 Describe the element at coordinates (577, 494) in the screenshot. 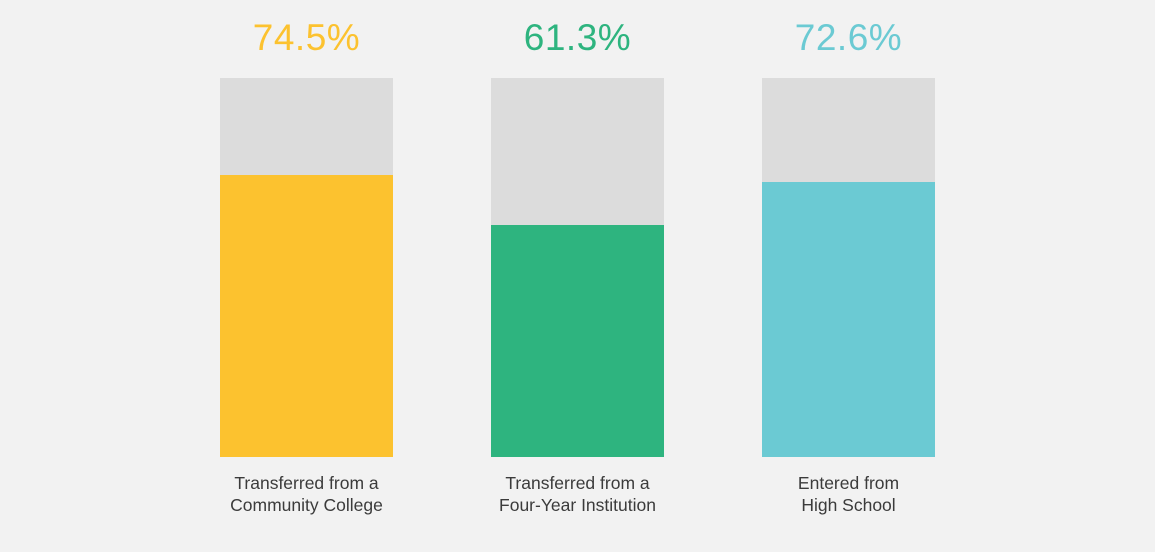

I see `bar-category-label: Transferred from a Four-Year Institution` at that location.